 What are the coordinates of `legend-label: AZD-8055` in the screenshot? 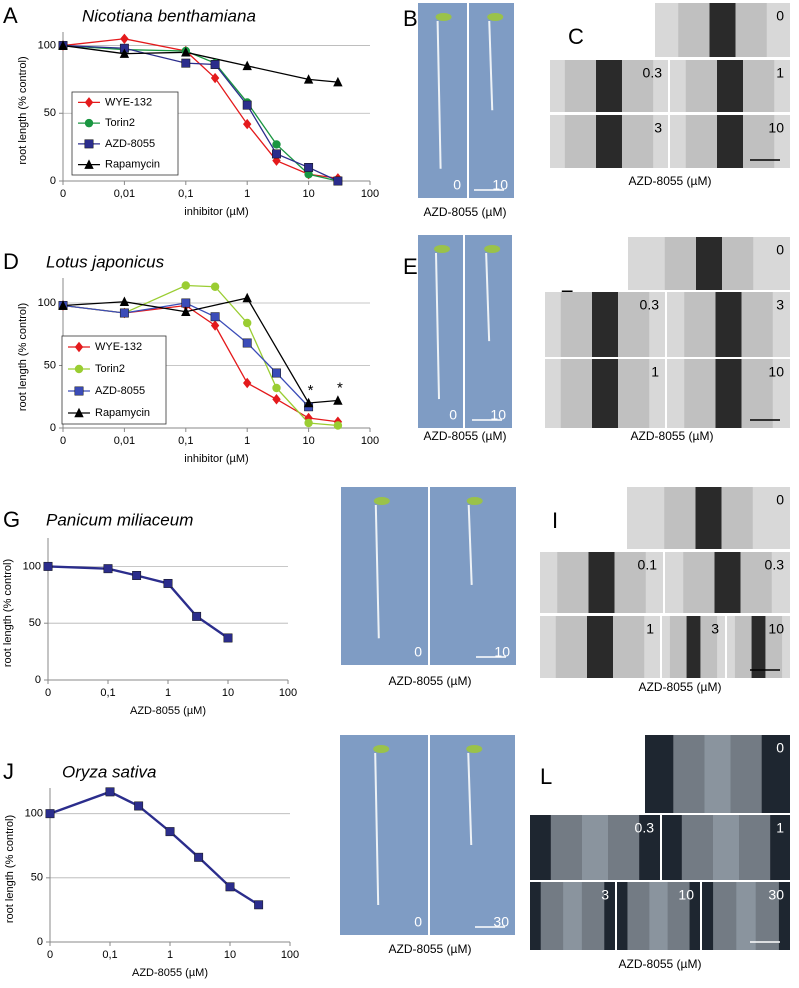 It's located at (130, 144).